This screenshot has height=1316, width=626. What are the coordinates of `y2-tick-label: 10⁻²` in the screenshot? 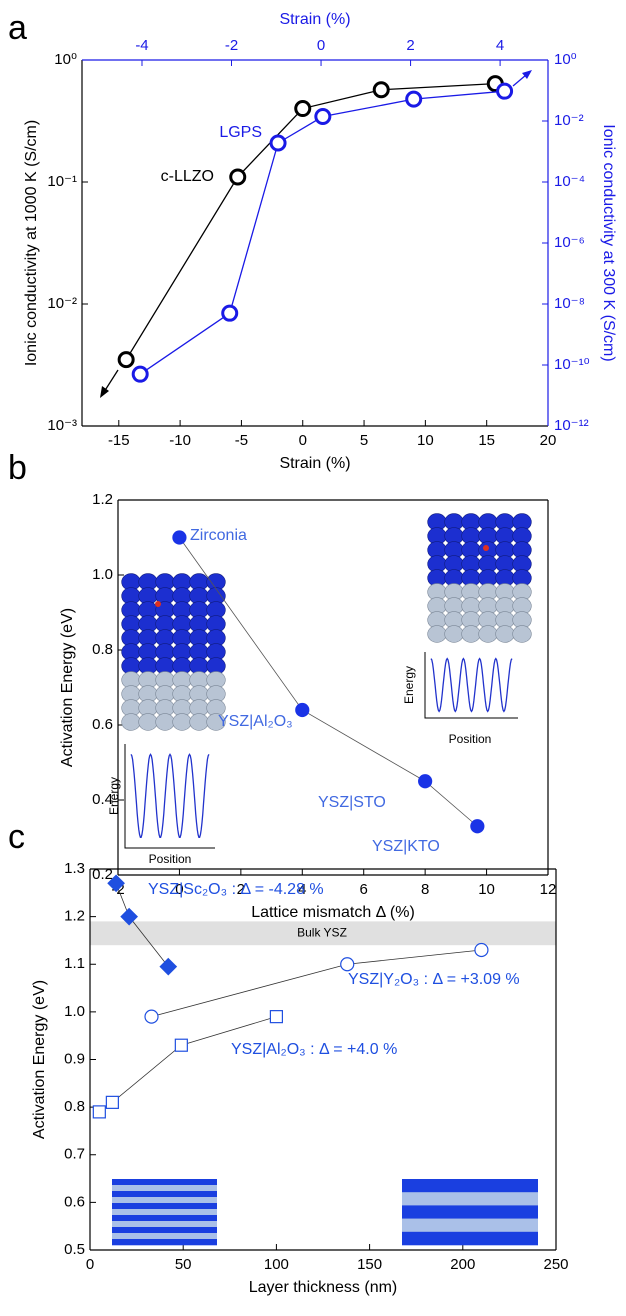 It's located at (569, 120).